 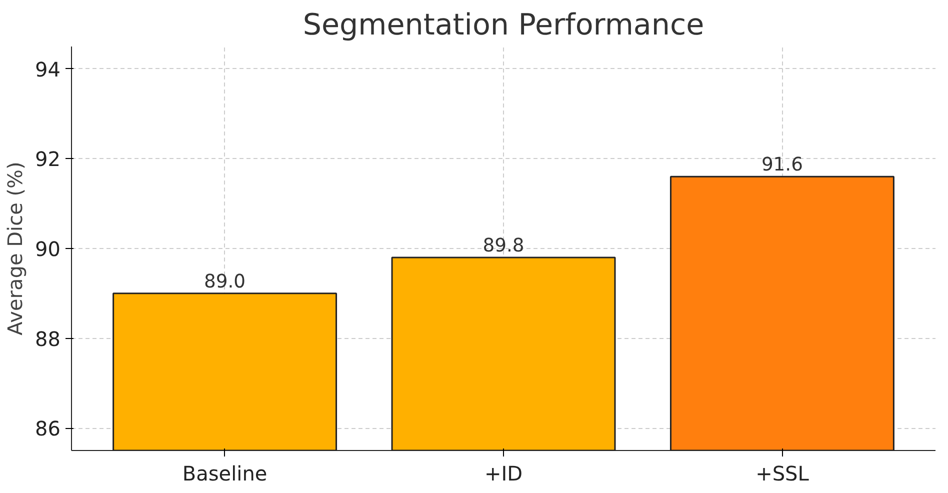 What do you see at coordinates (48, 338) in the screenshot?
I see `y-tick-label: 88` at bounding box center [48, 338].